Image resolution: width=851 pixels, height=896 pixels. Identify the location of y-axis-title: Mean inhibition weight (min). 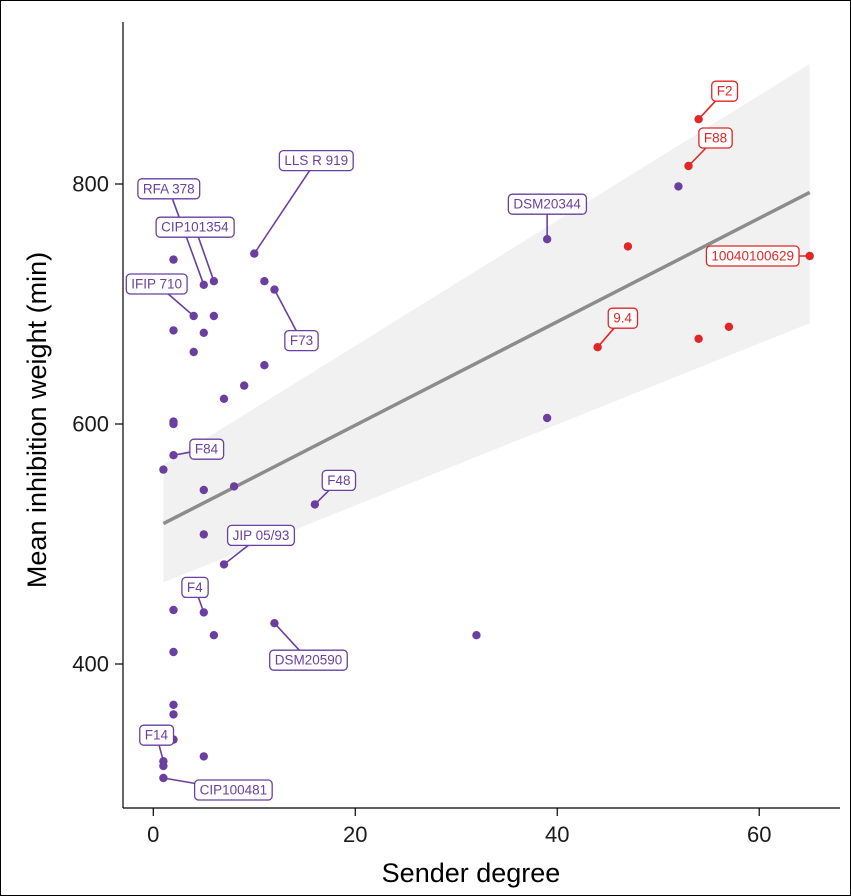
(37, 420).